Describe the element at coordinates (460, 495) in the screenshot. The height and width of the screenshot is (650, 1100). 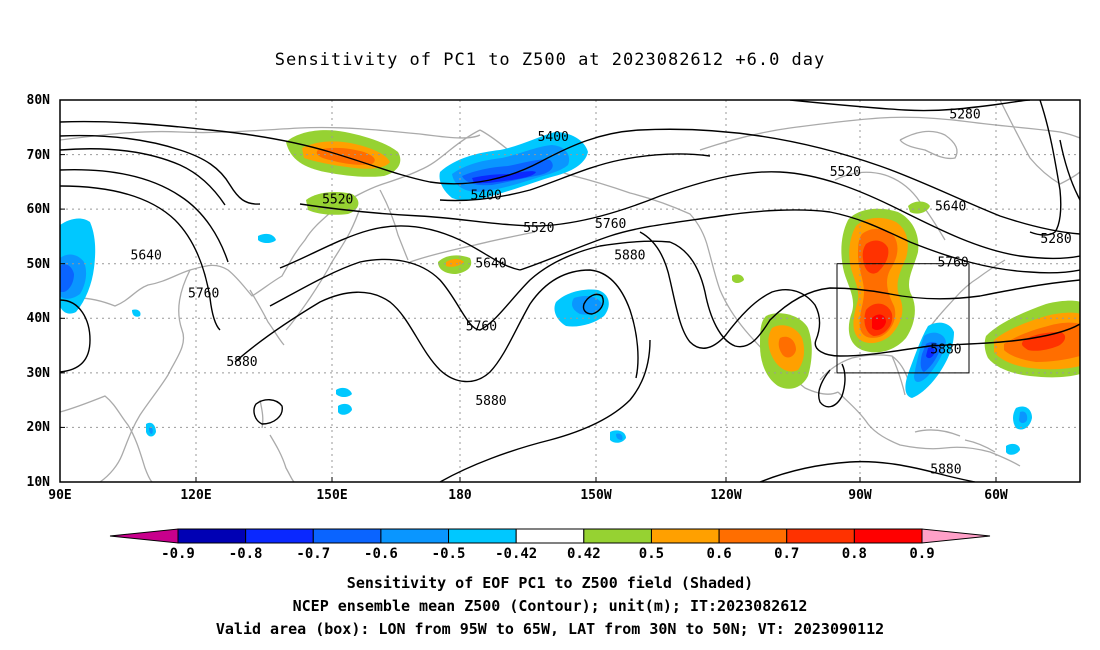
I see `lon-label-180: 180` at that location.